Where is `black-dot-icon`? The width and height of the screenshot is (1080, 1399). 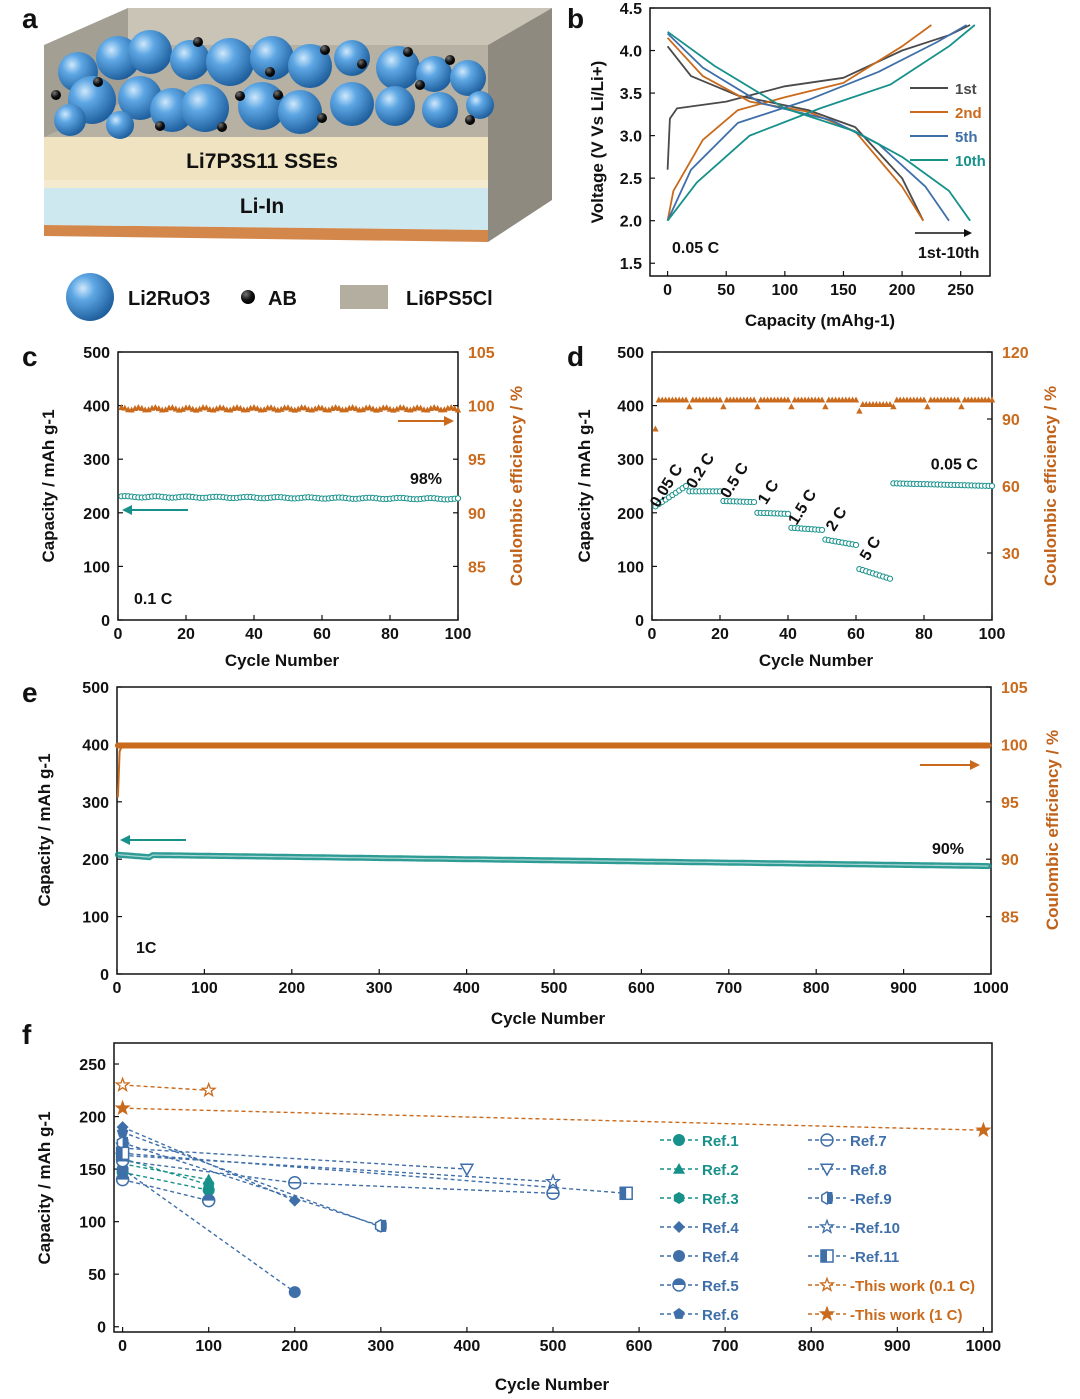
black-dot-icon is located at coordinates (248, 297).